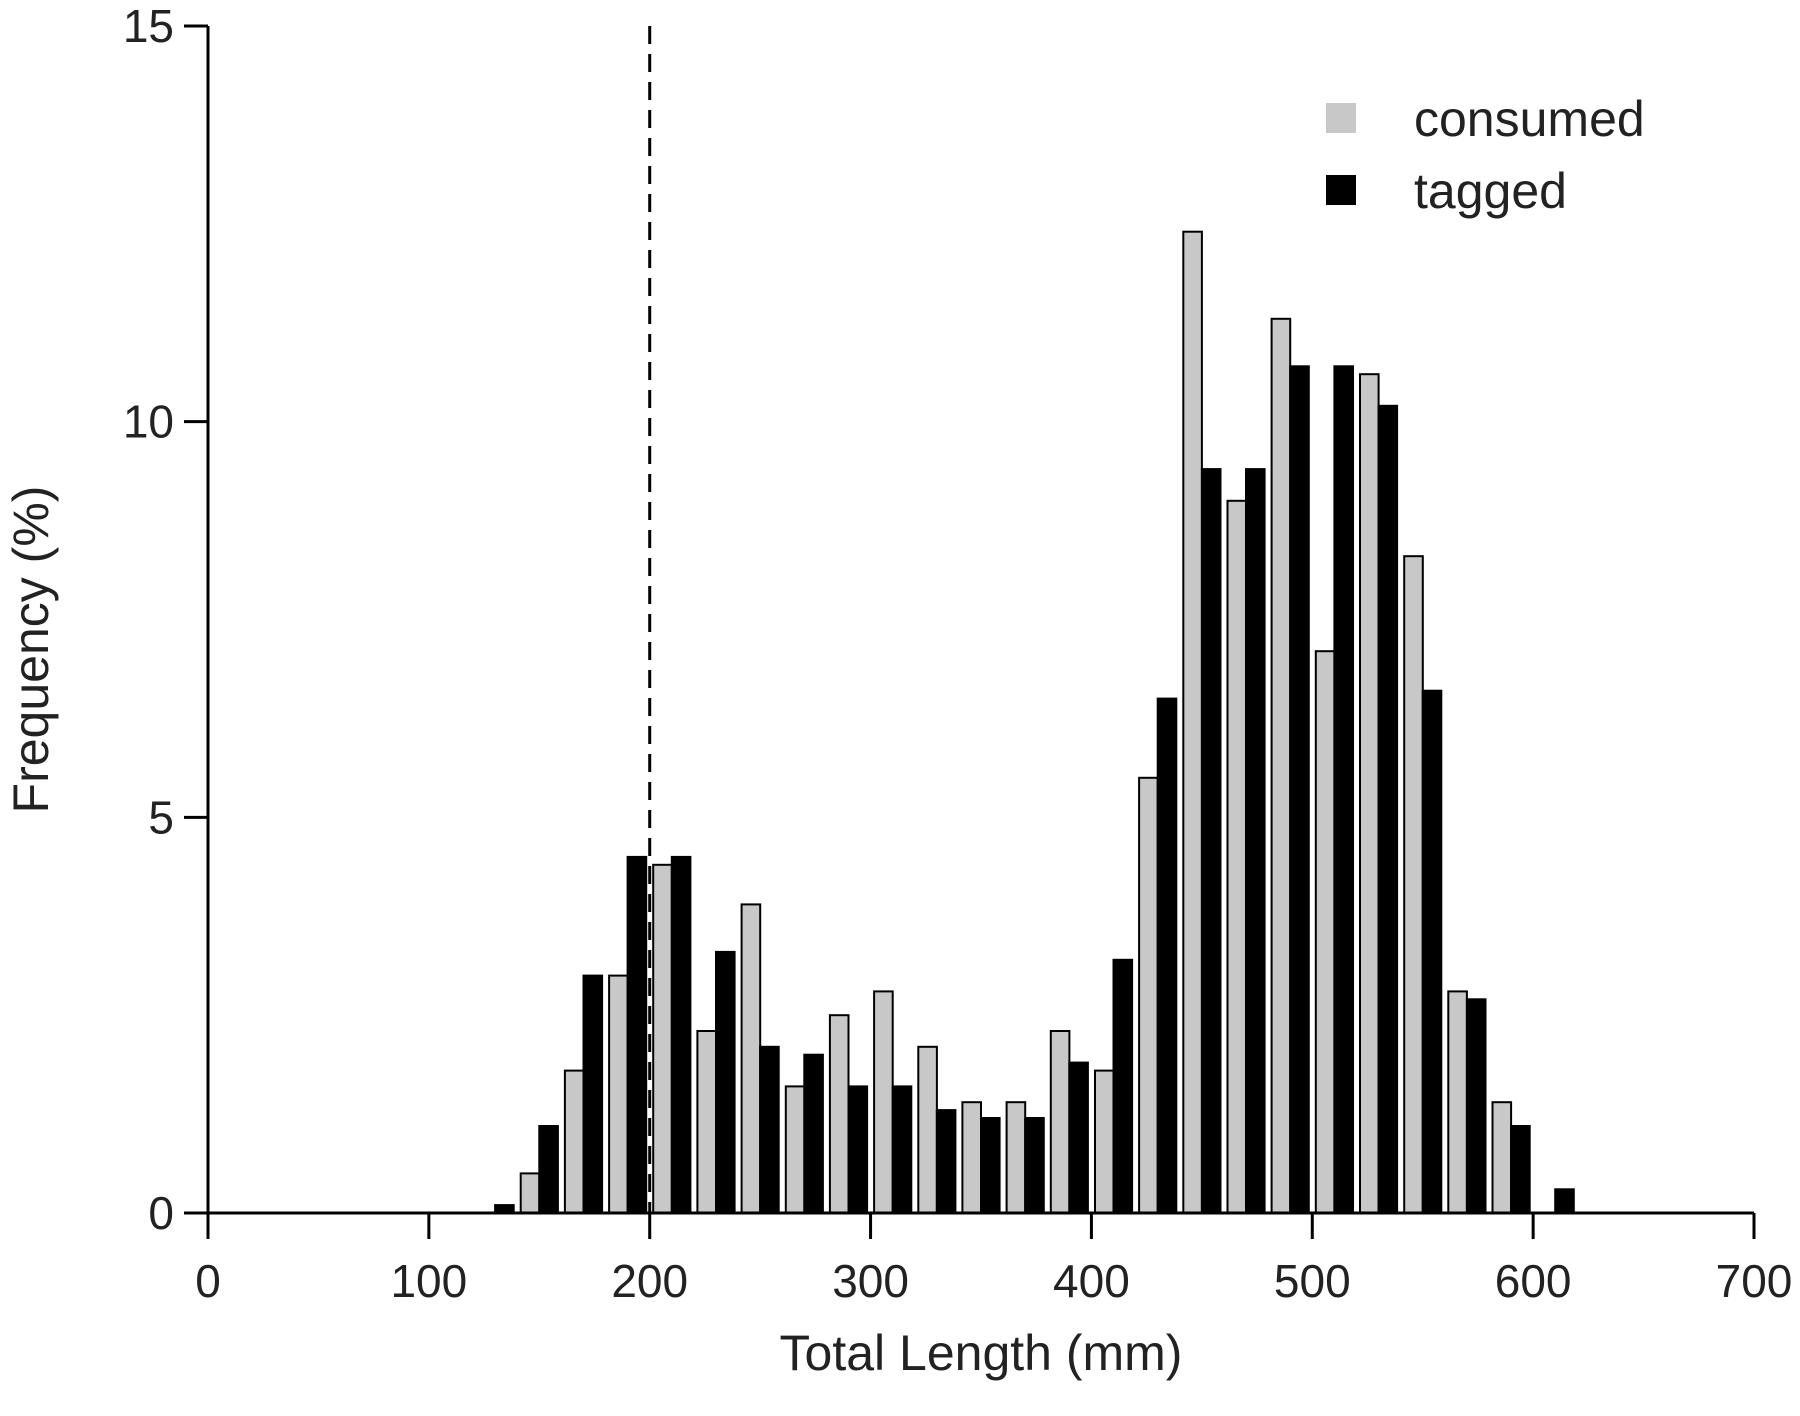 This screenshot has height=1416, width=1800. Describe the element at coordinates (148, 422) in the screenshot. I see `y-tick-label: 10` at that location.